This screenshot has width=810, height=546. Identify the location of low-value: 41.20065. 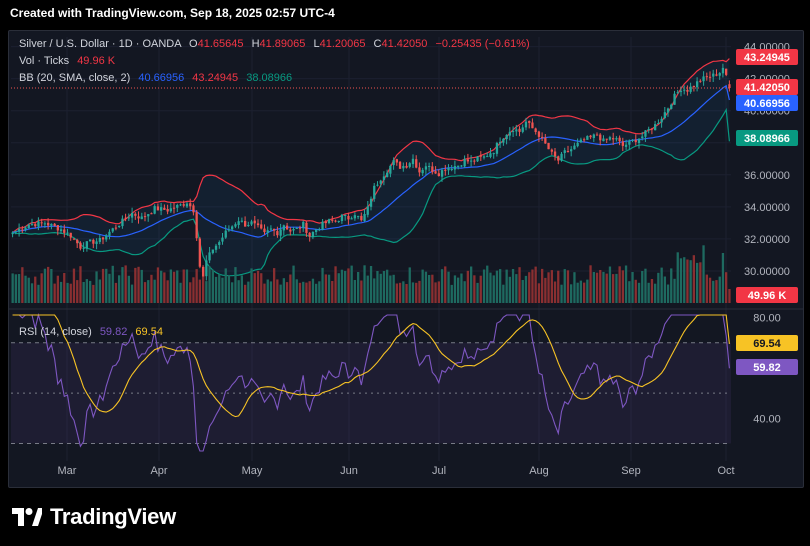
(343, 44).